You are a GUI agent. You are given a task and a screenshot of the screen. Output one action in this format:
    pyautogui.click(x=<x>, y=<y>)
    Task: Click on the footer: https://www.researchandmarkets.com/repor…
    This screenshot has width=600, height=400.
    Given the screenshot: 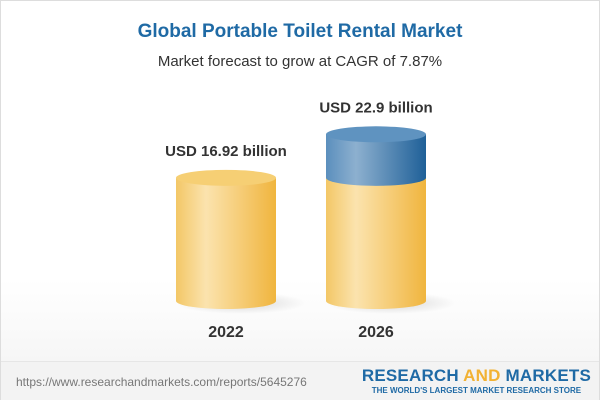 What is the action you would take?
    pyautogui.click(x=300, y=380)
    